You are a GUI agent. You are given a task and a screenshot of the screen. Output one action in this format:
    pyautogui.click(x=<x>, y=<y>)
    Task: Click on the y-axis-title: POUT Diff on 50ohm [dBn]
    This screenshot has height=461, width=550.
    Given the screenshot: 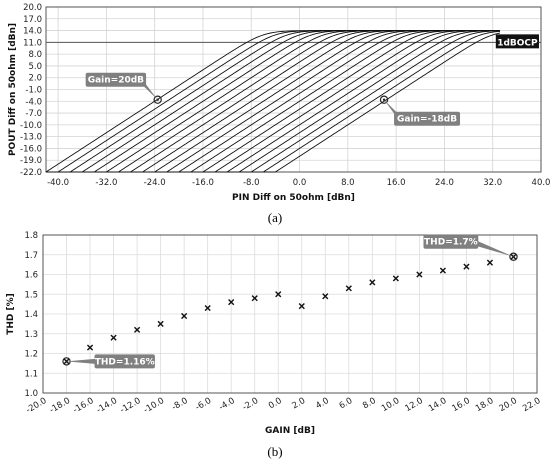 What is the action you would take?
    pyautogui.click(x=13, y=89)
    